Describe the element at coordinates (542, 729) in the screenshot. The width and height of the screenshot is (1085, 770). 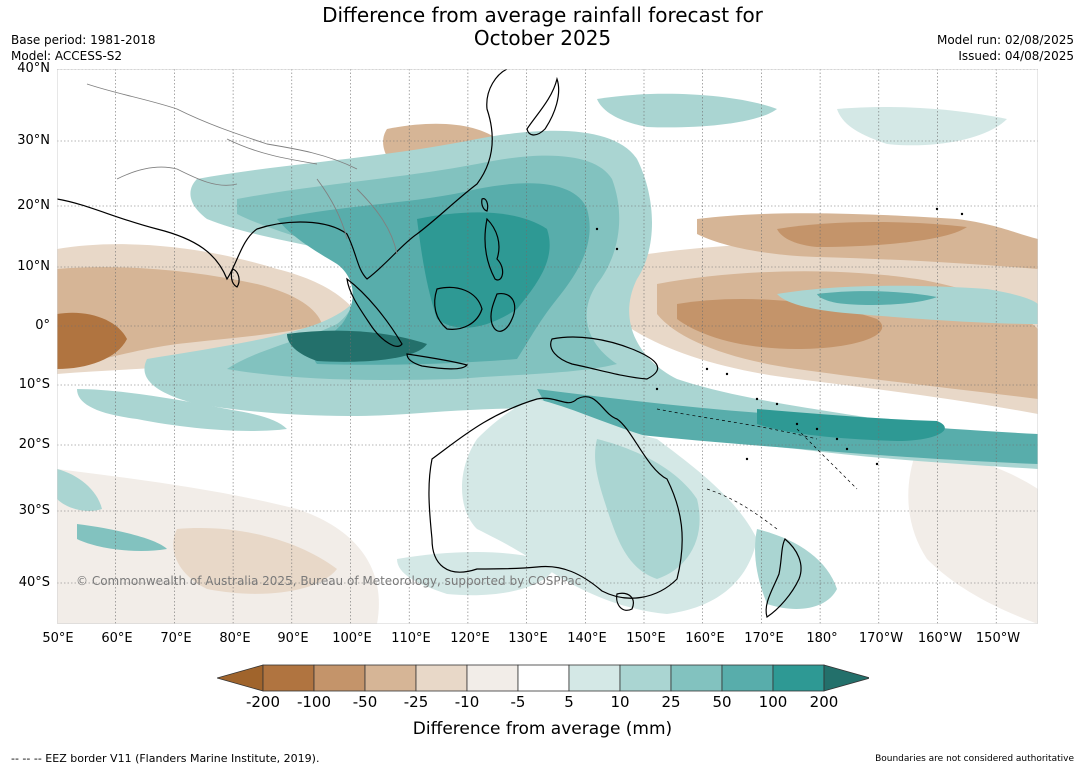
I see `colorbar-label: Difference from average (mm)` at that location.